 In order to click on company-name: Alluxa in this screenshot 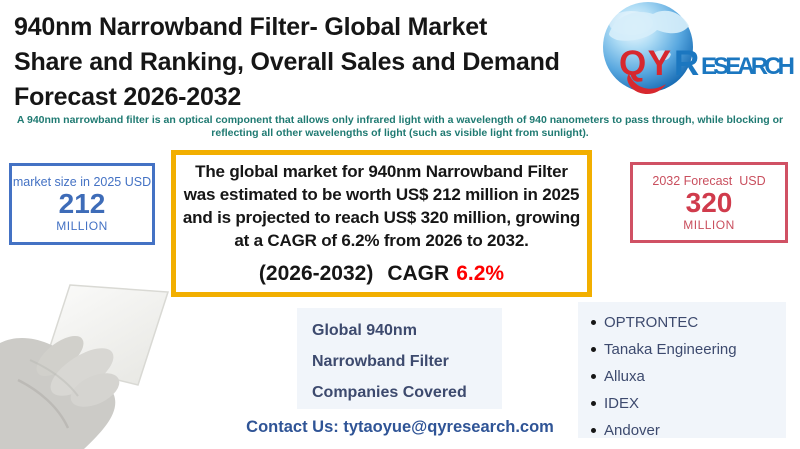, I will do `click(624, 376)`.